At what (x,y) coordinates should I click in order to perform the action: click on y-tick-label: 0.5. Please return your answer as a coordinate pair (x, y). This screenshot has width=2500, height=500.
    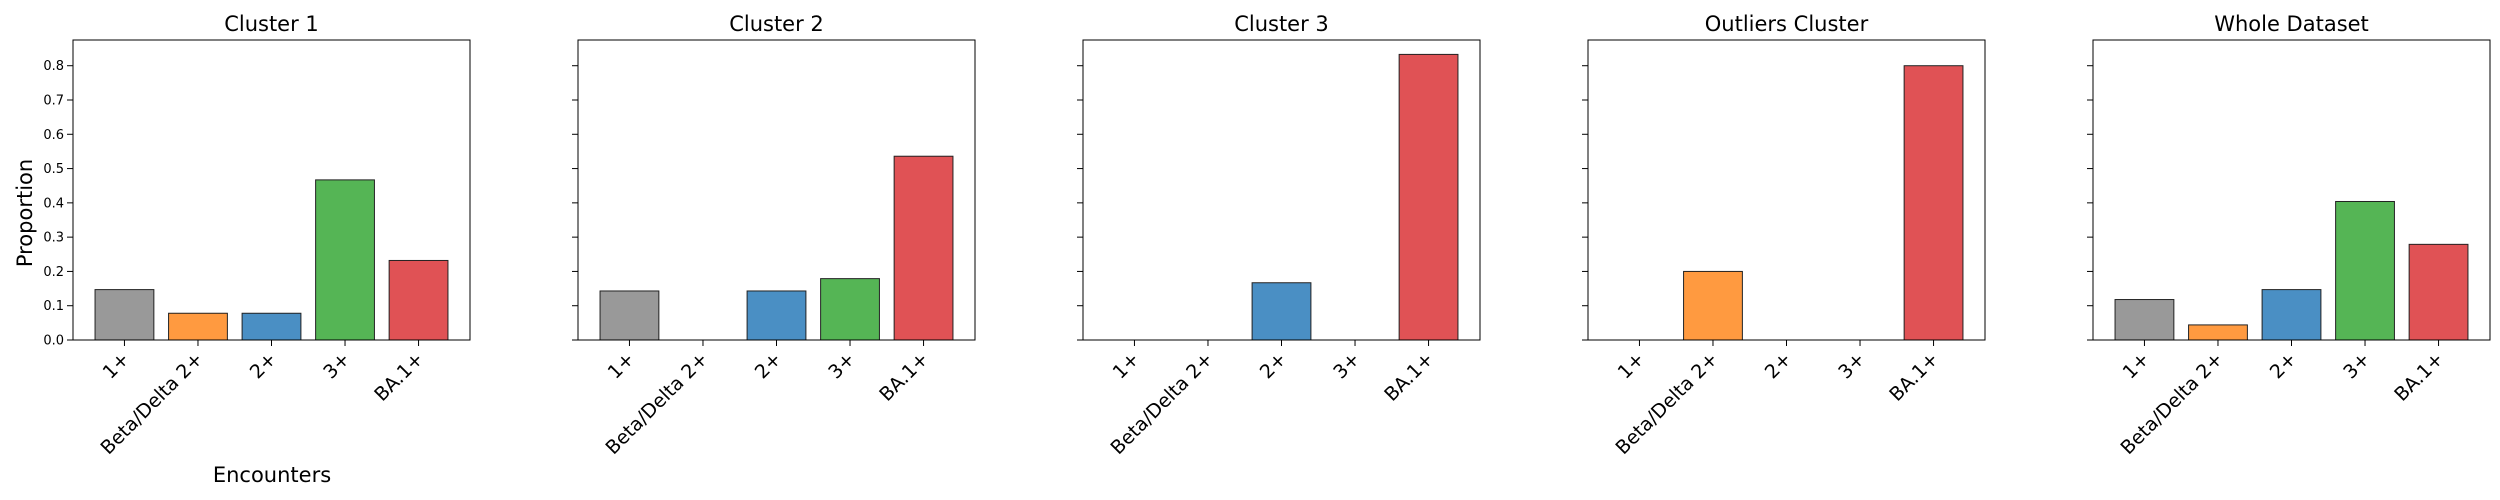
    Looking at the image, I should click on (53, 169).